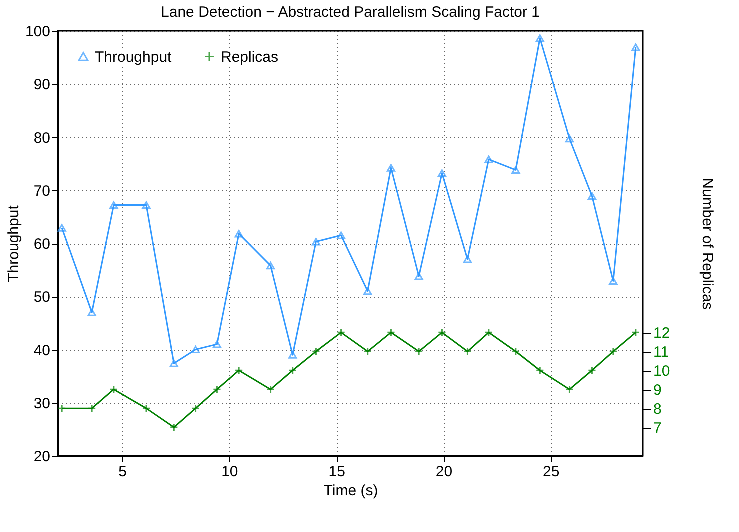 The image size is (739, 532). Describe the element at coordinates (42, 85) in the screenshot. I see `y-tick-label: 90` at that location.